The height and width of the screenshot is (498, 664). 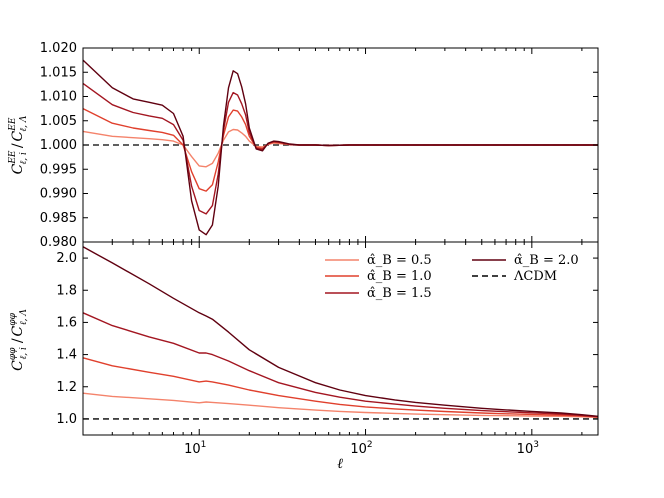 I want to click on legend-entry-s05: α̂_B = 0.5, so click(x=378, y=260).